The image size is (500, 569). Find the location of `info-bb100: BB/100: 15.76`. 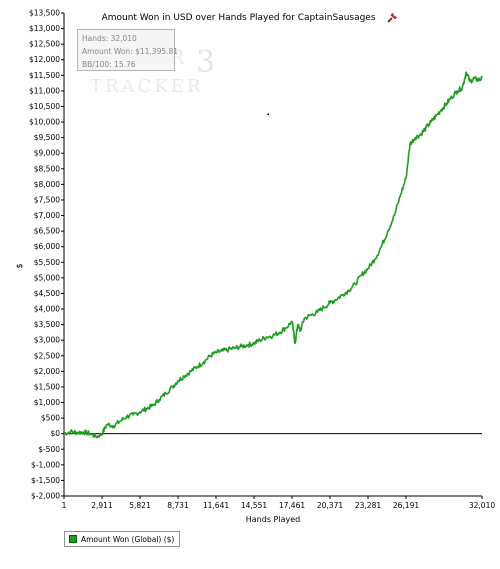

info-bb100: BB/100: 15.76 is located at coordinates (109, 64).